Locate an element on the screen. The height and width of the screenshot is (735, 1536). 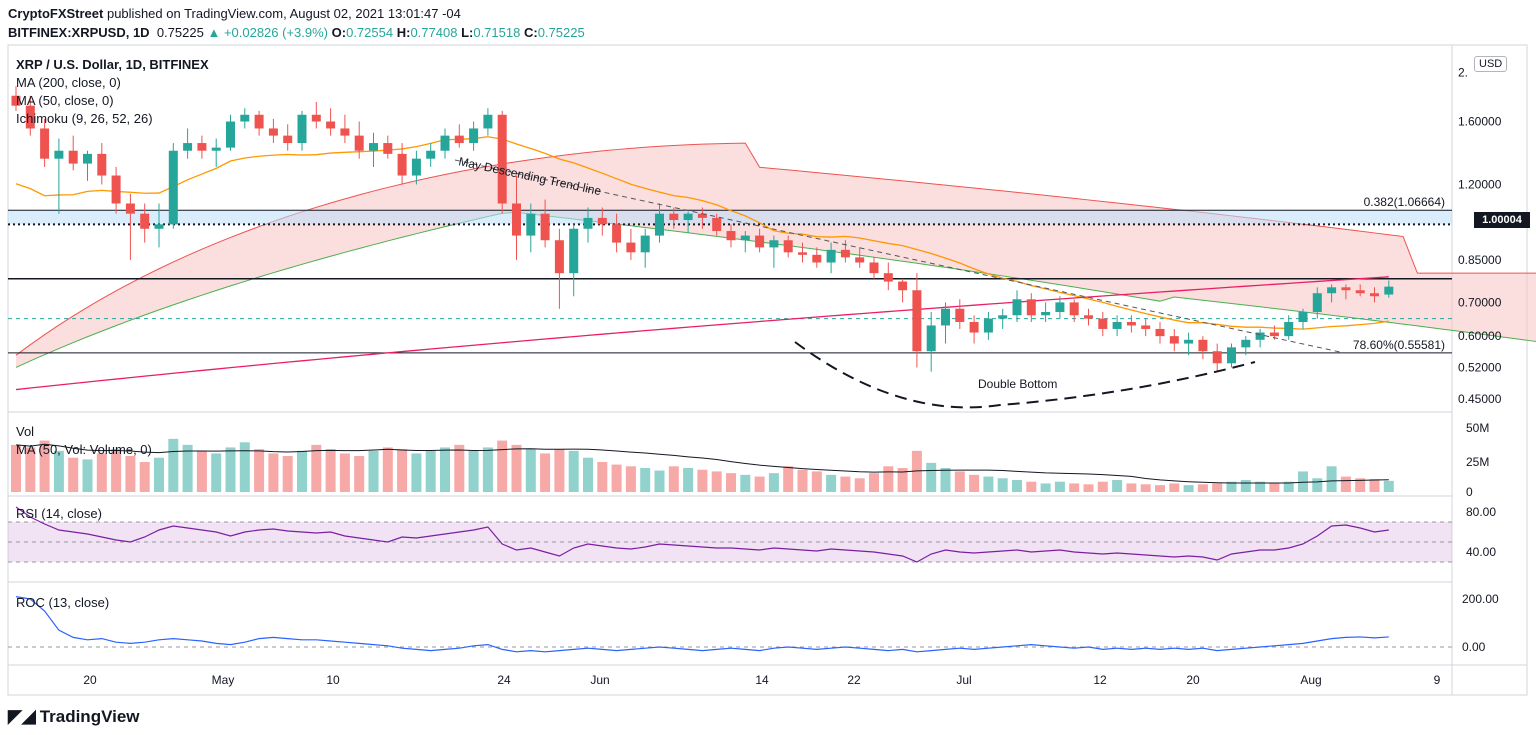
legend-roc: ROC (13, close) is located at coordinates (63, 602).